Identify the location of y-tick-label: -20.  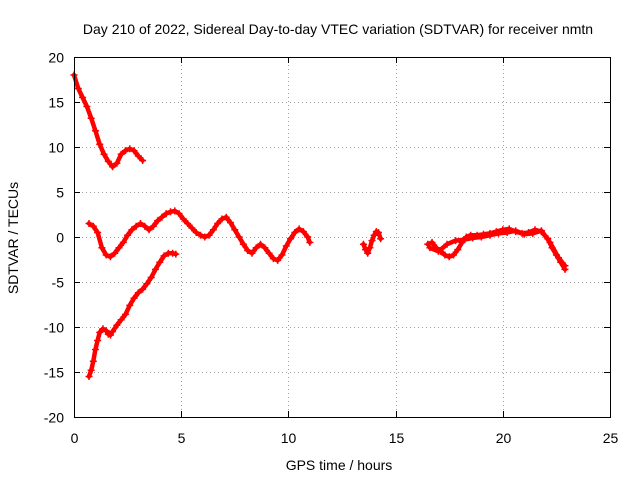
(54, 418).